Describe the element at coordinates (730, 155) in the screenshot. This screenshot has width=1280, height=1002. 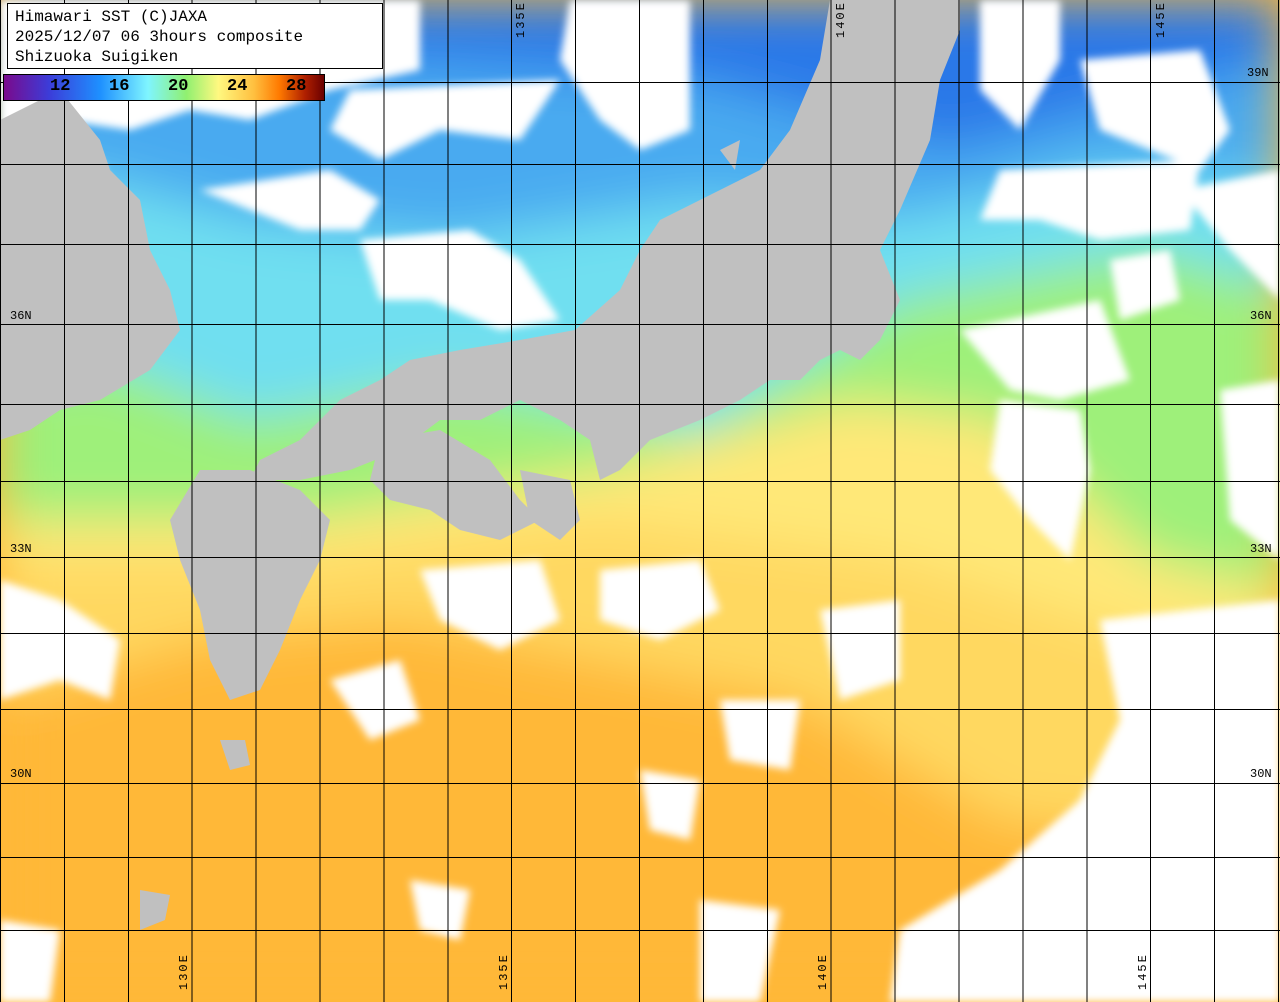
I see `land-sado` at that location.